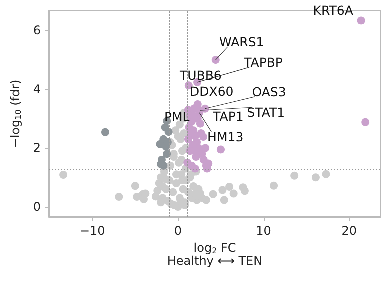  I want to click on y-tick-label: 6, so click(37, 31).